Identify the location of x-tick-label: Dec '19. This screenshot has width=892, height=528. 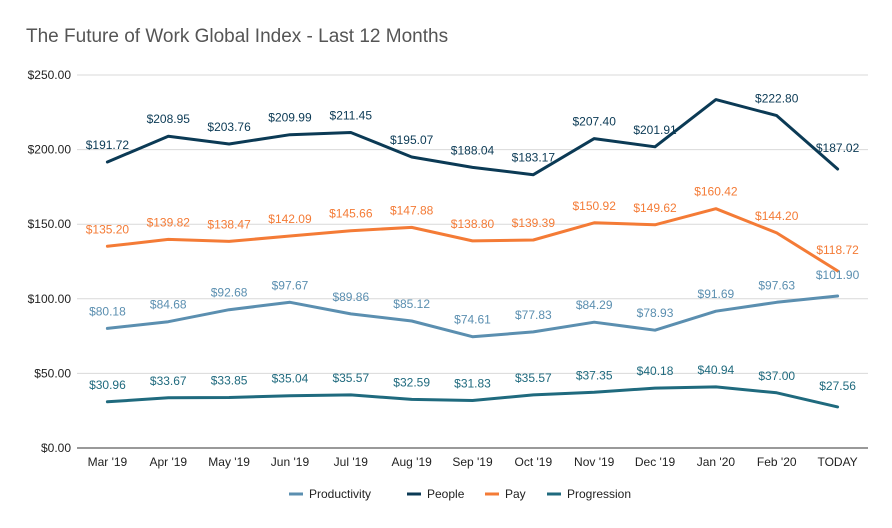
(655, 462).